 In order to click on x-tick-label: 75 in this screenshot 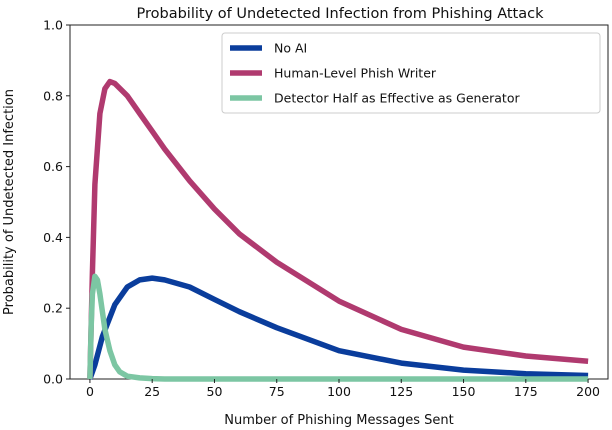, I will do `click(277, 391)`.